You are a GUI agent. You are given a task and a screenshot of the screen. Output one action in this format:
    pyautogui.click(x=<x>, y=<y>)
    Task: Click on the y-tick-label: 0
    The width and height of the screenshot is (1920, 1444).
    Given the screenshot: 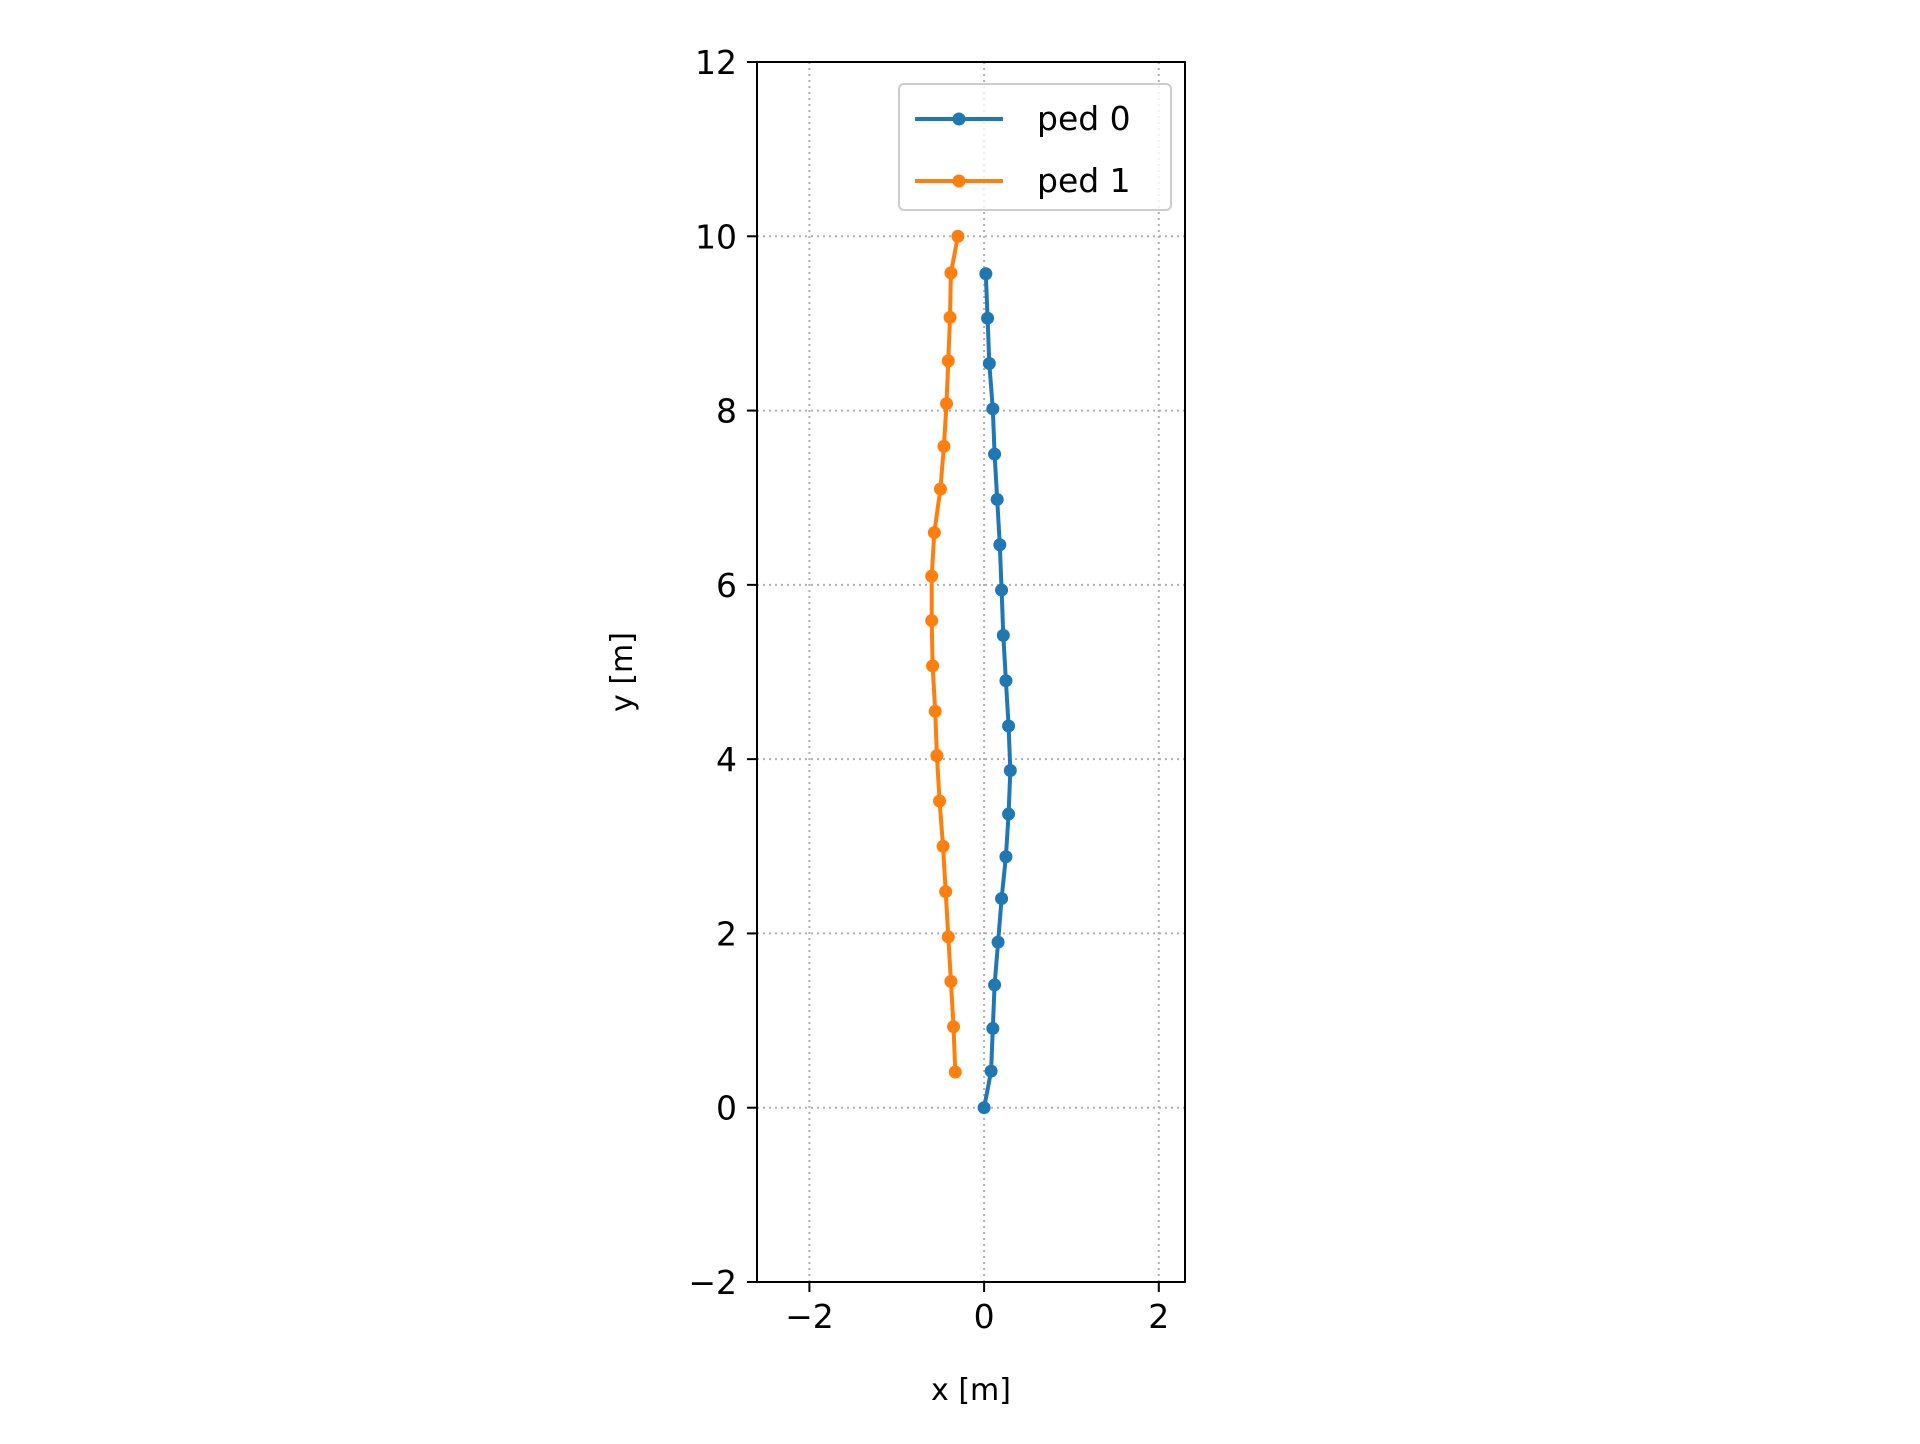 What is the action you would take?
    pyautogui.click(x=726, y=1108)
    